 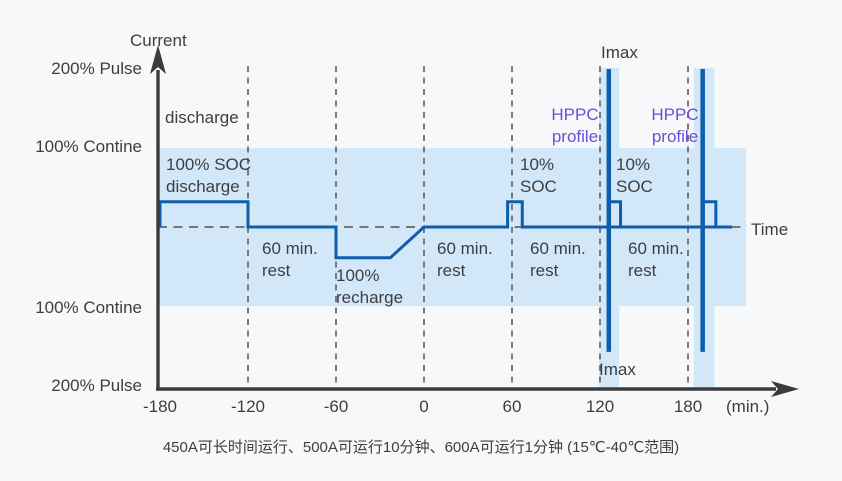 What do you see at coordinates (202, 117) in the screenshot?
I see `annotation-discharge: discharge` at bounding box center [202, 117].